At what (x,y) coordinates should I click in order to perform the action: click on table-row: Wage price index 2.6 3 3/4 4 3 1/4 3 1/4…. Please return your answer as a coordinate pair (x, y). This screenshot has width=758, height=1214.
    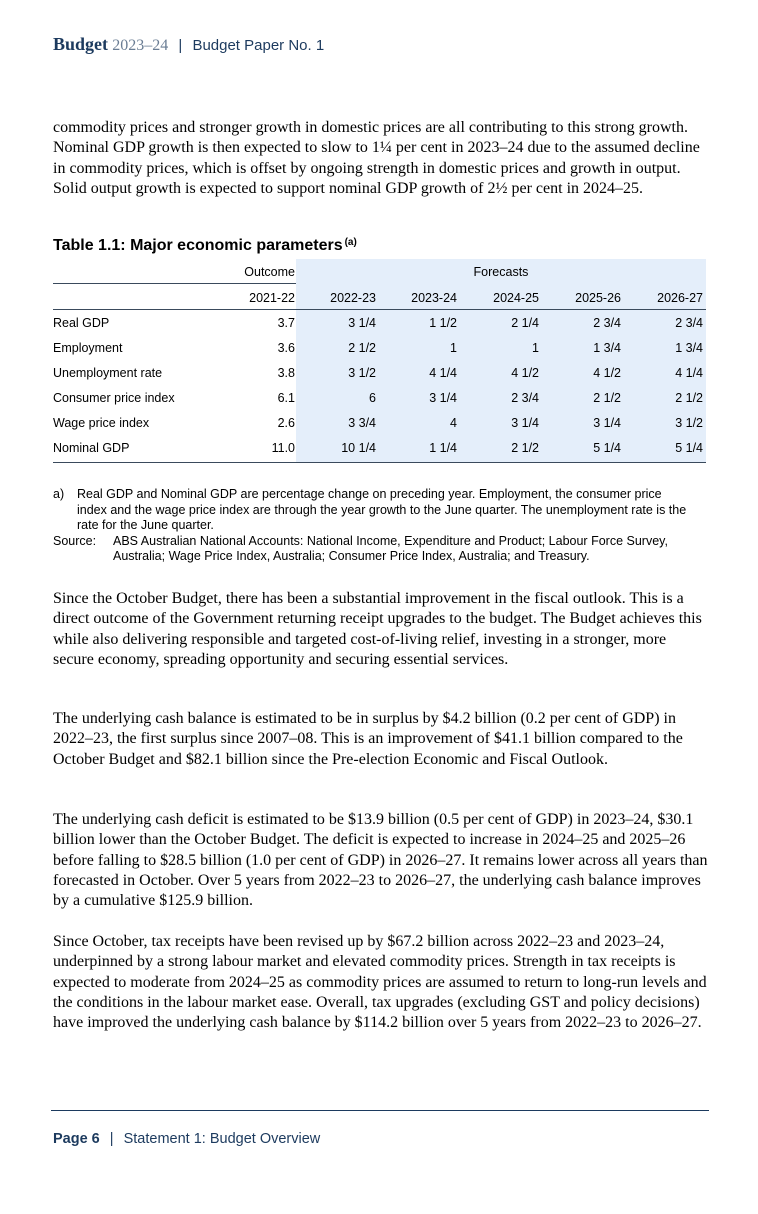
    Looking at the image, I should click on (379, 422).